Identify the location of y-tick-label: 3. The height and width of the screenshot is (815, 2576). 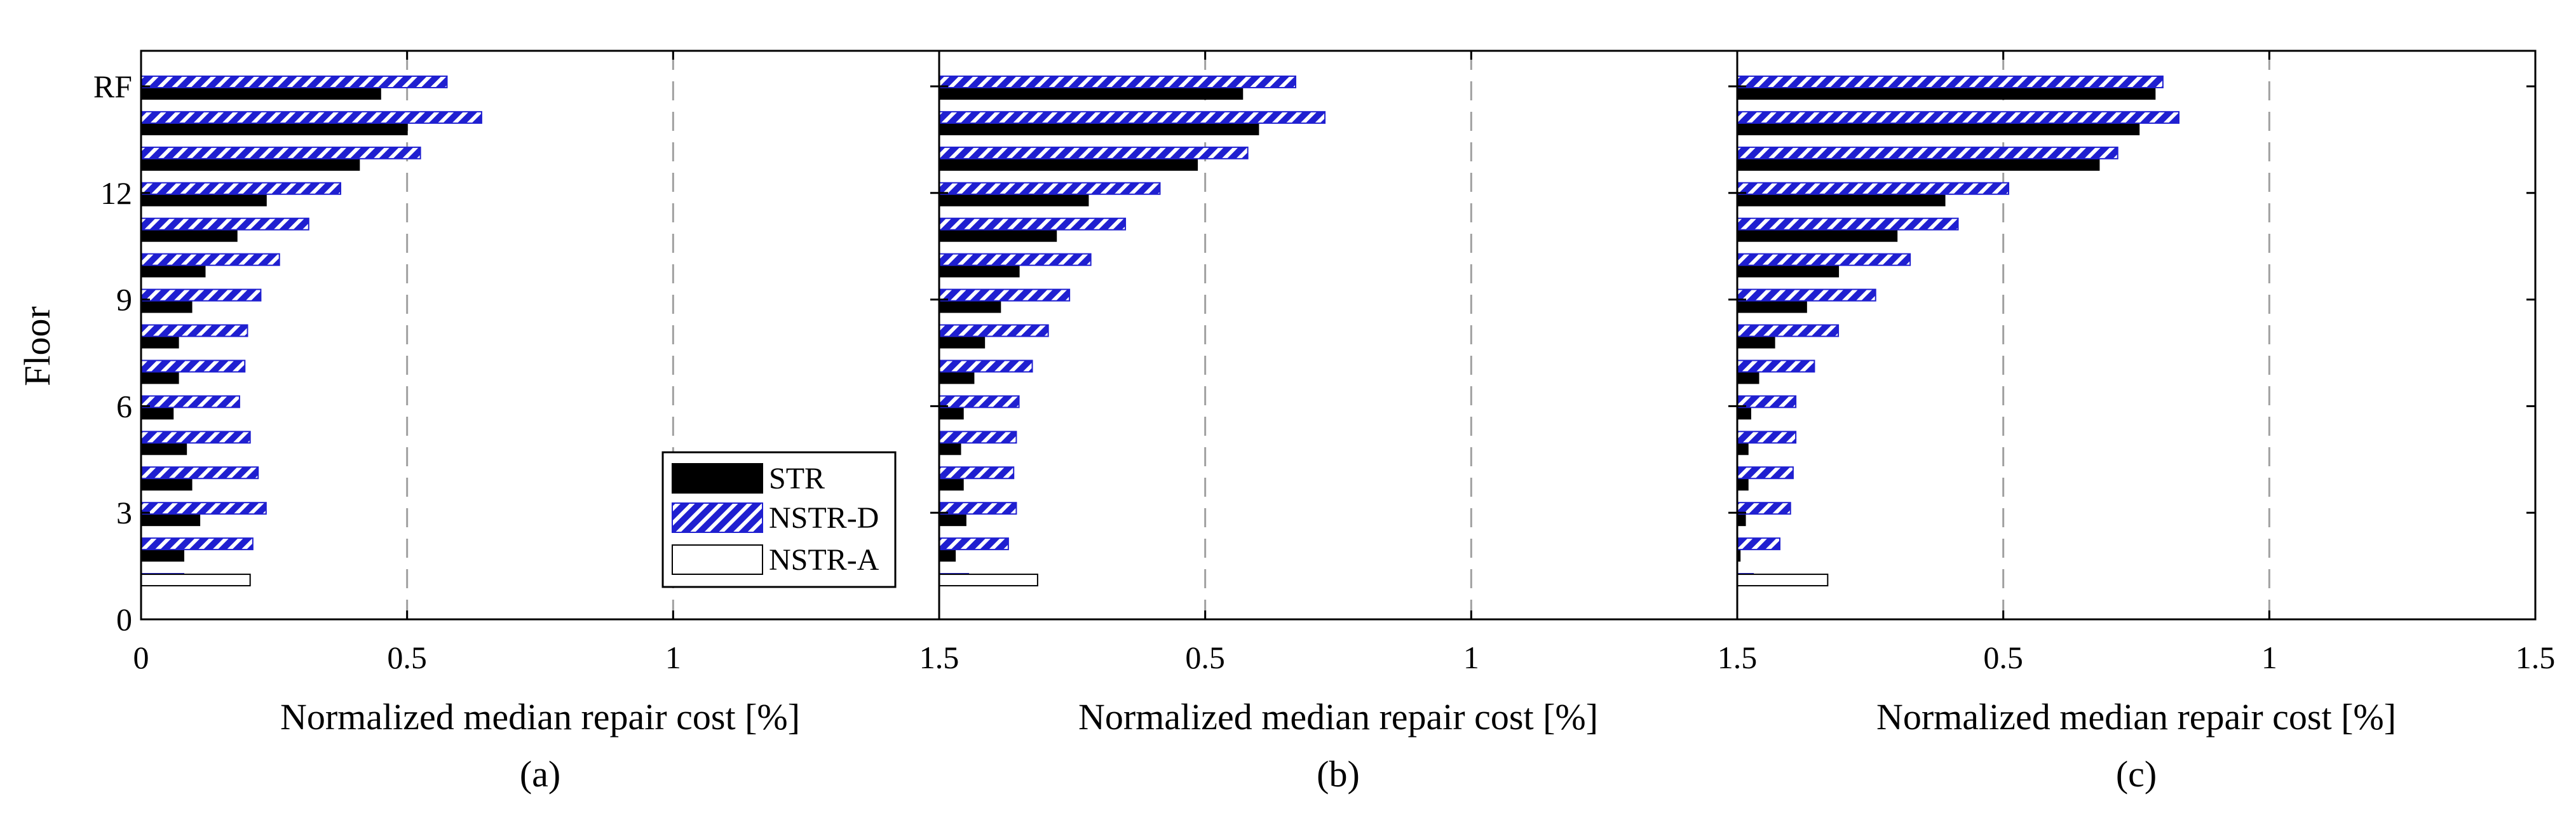
(124, 512).